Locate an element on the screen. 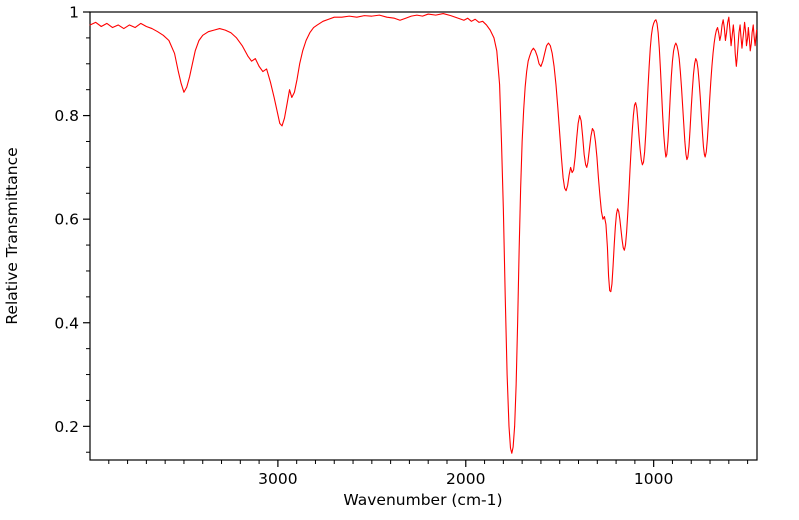  y-tick-label: 0.8 is located at coordinates (66, 116).